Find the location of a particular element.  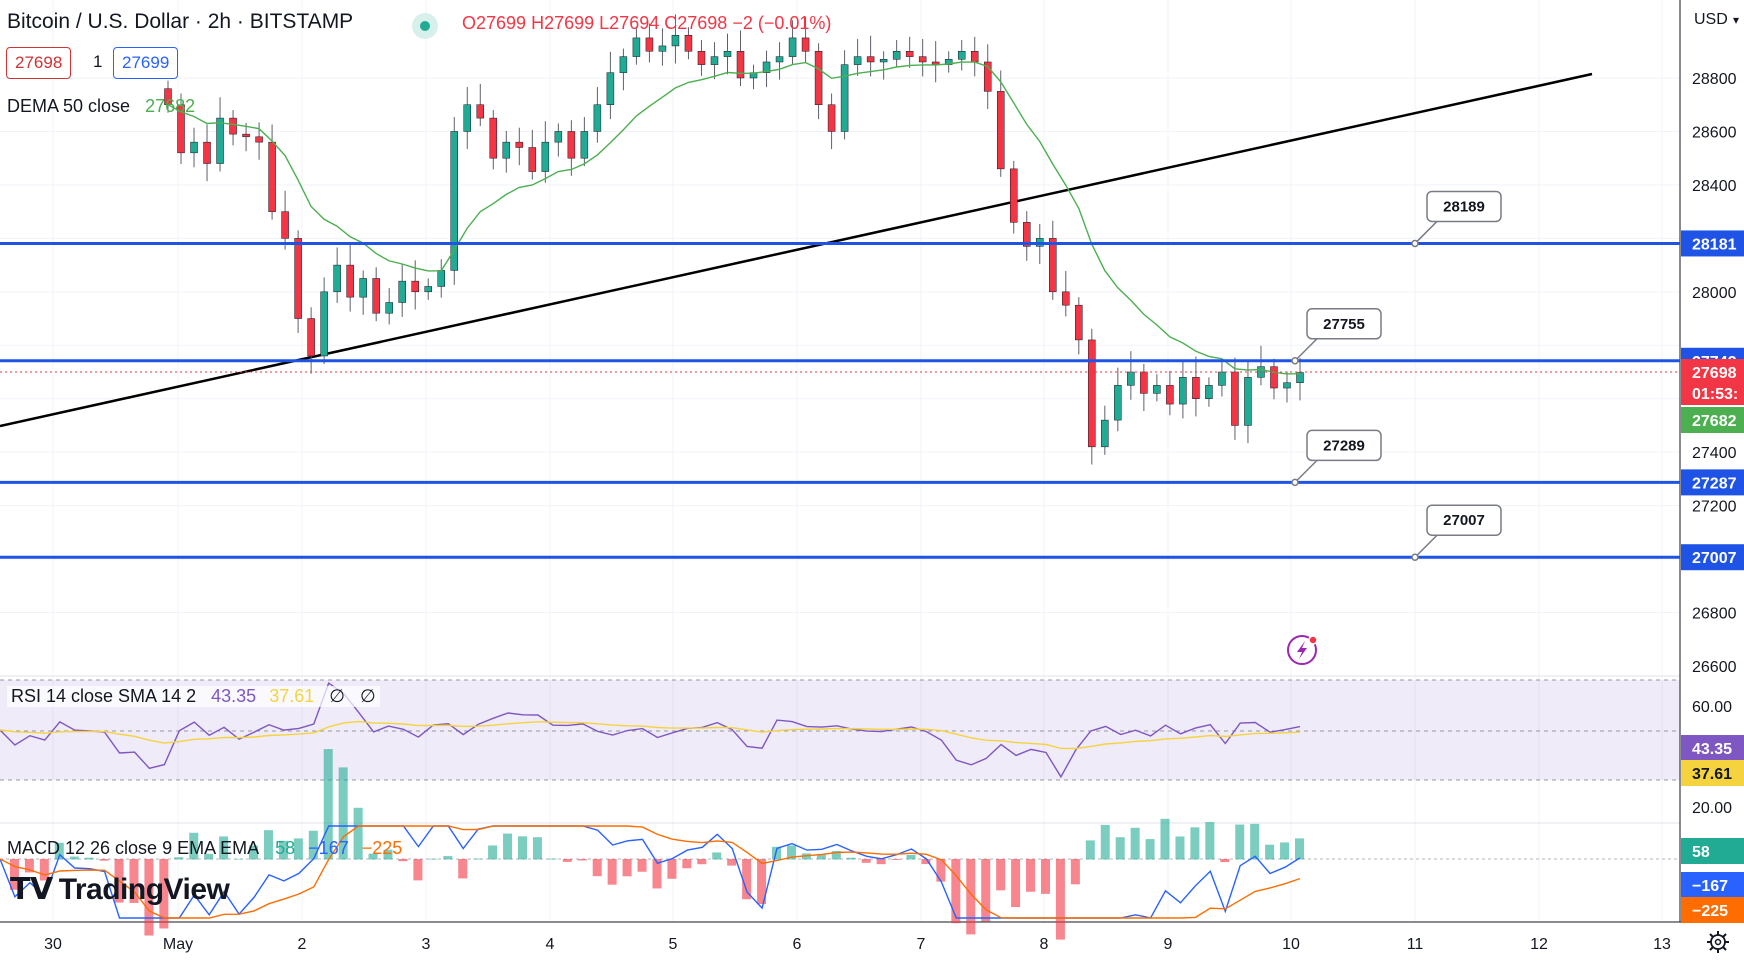

macd-histogram is located at coordinates (652, 844).